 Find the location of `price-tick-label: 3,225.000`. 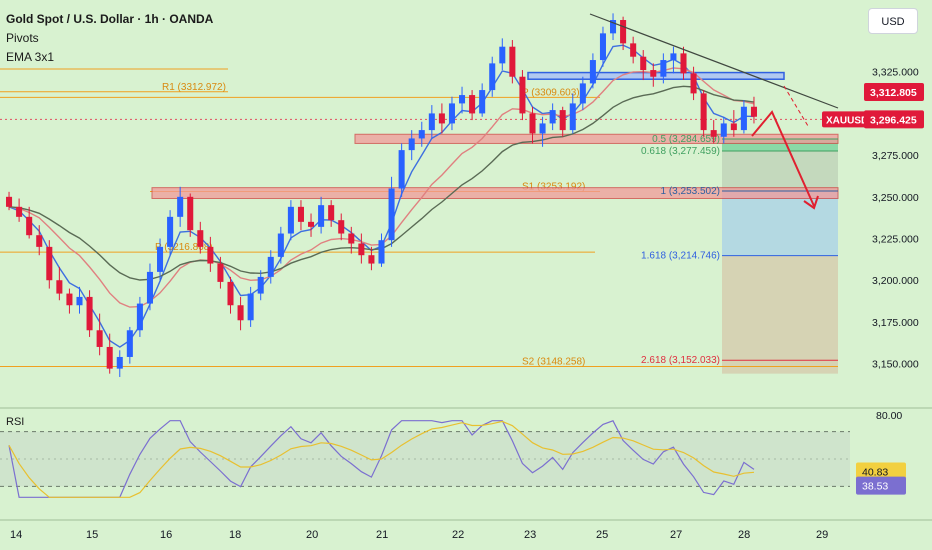

price-tick-label: 3,225.000 is located at coordinates (895, 240).